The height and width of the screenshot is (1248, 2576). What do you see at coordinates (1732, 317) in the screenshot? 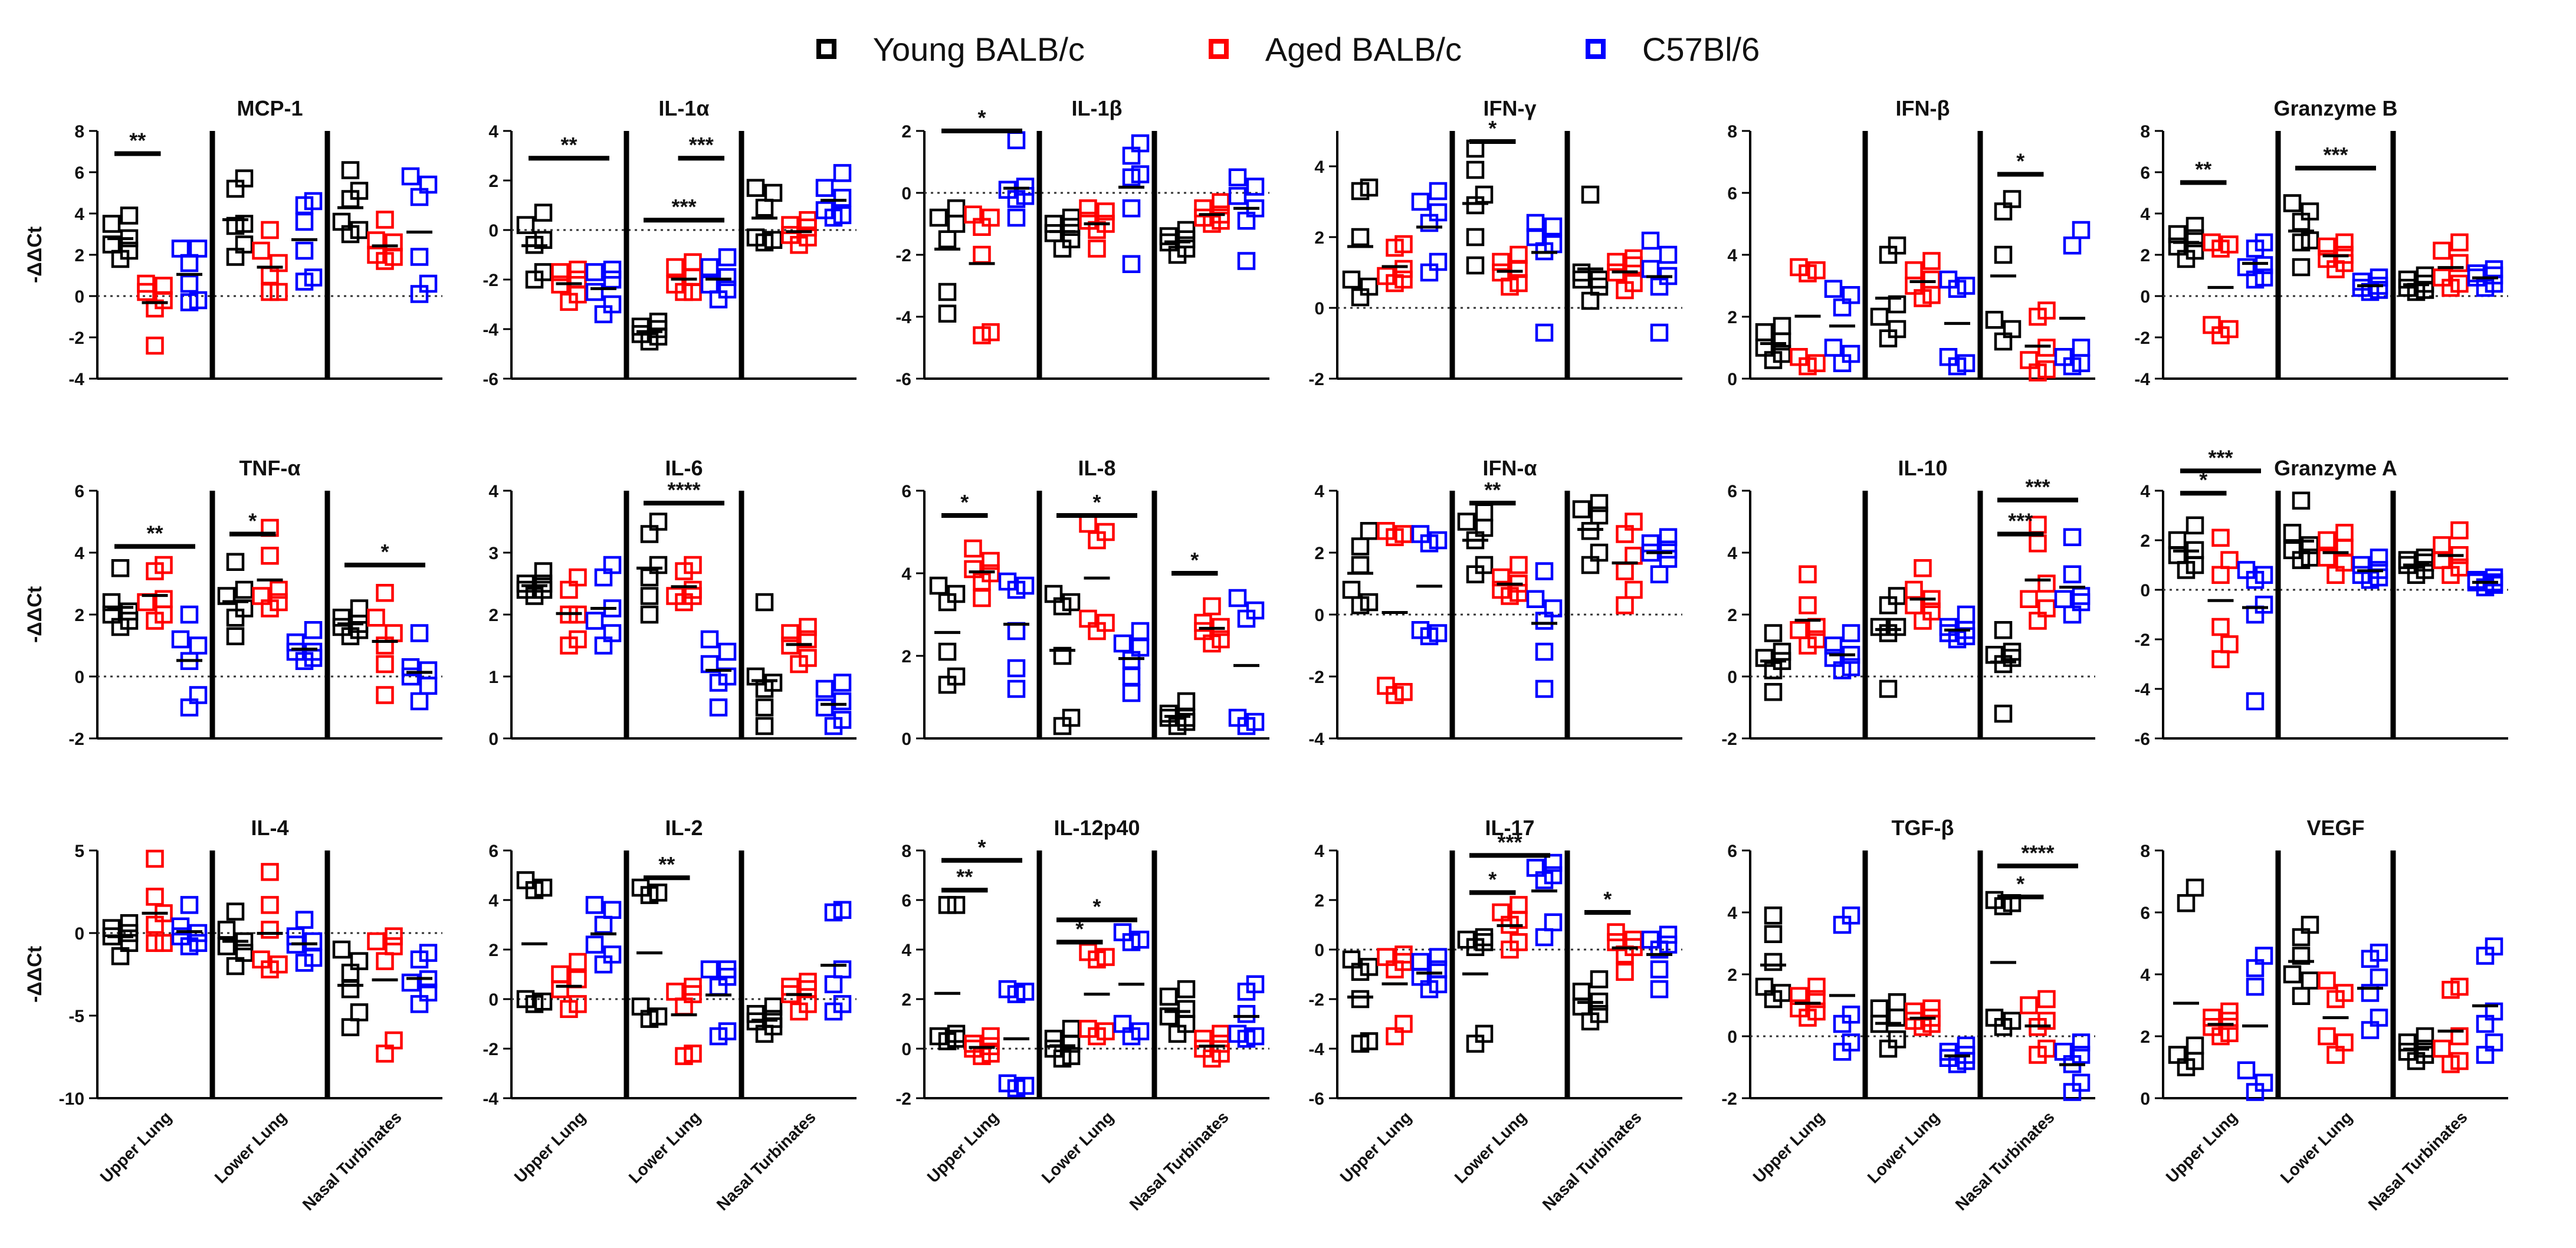
I see `y-tick-label-ifn-: 2` at bounding box center [1732, 317].